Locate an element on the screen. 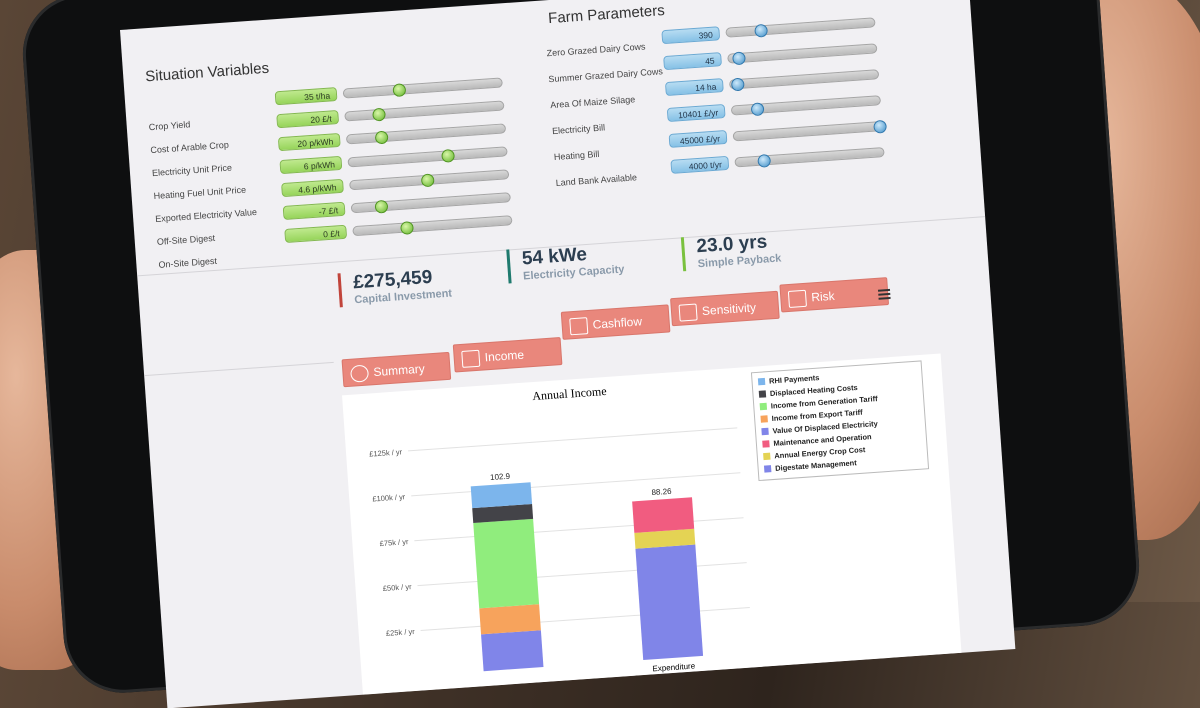 The image size is (1200, 708). y-tick-label: £125k / yr is located at coordinates (386, 452).